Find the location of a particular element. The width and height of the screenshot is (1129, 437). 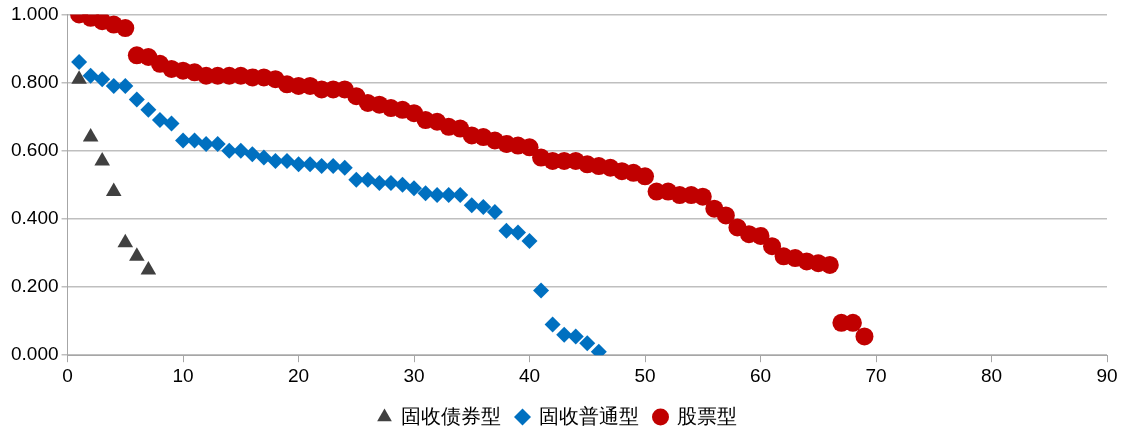

x-tick-label: 70 is located at coordinates (876, 375).